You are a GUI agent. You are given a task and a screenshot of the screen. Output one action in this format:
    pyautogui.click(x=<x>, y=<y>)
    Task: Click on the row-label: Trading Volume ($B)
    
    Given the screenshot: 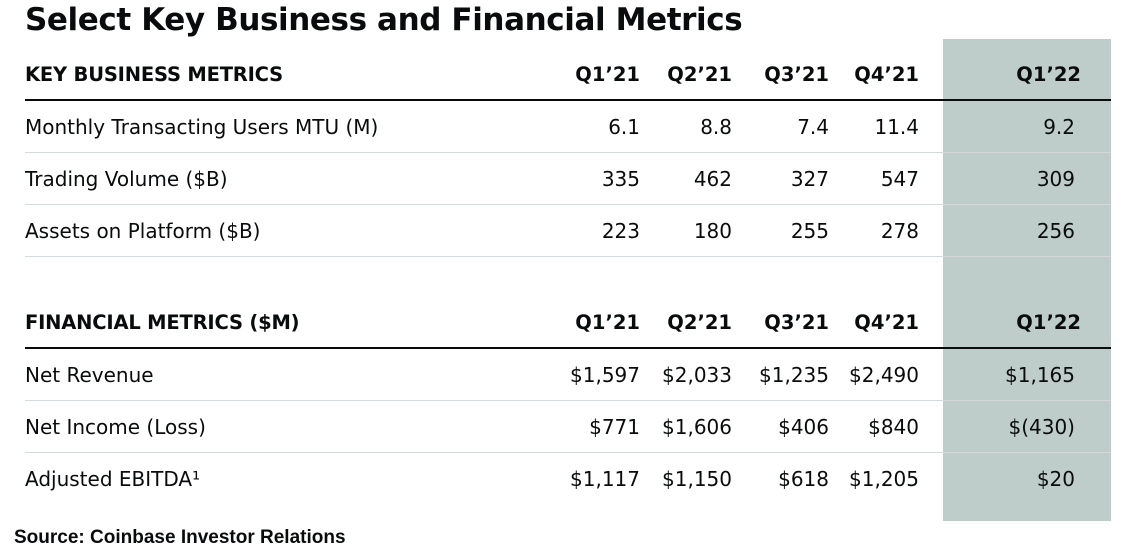 What is the action you would take?
    pyautogui.click(x=126, y=179)
    